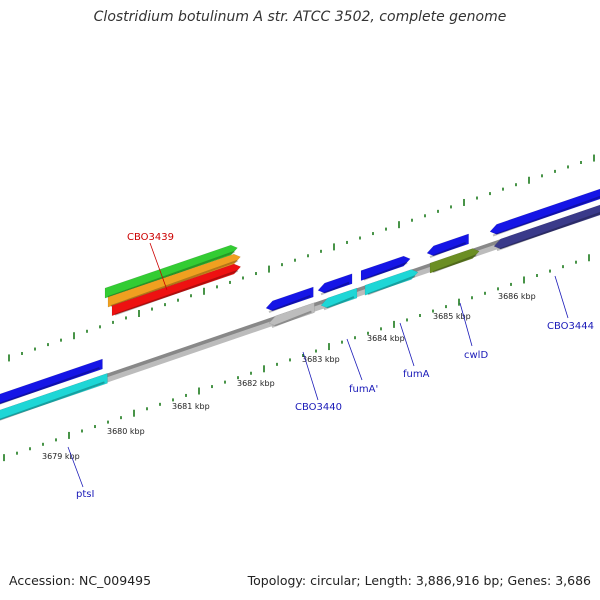  I want to click on accession-text: Accession: NC_009495, so click(80, 580).